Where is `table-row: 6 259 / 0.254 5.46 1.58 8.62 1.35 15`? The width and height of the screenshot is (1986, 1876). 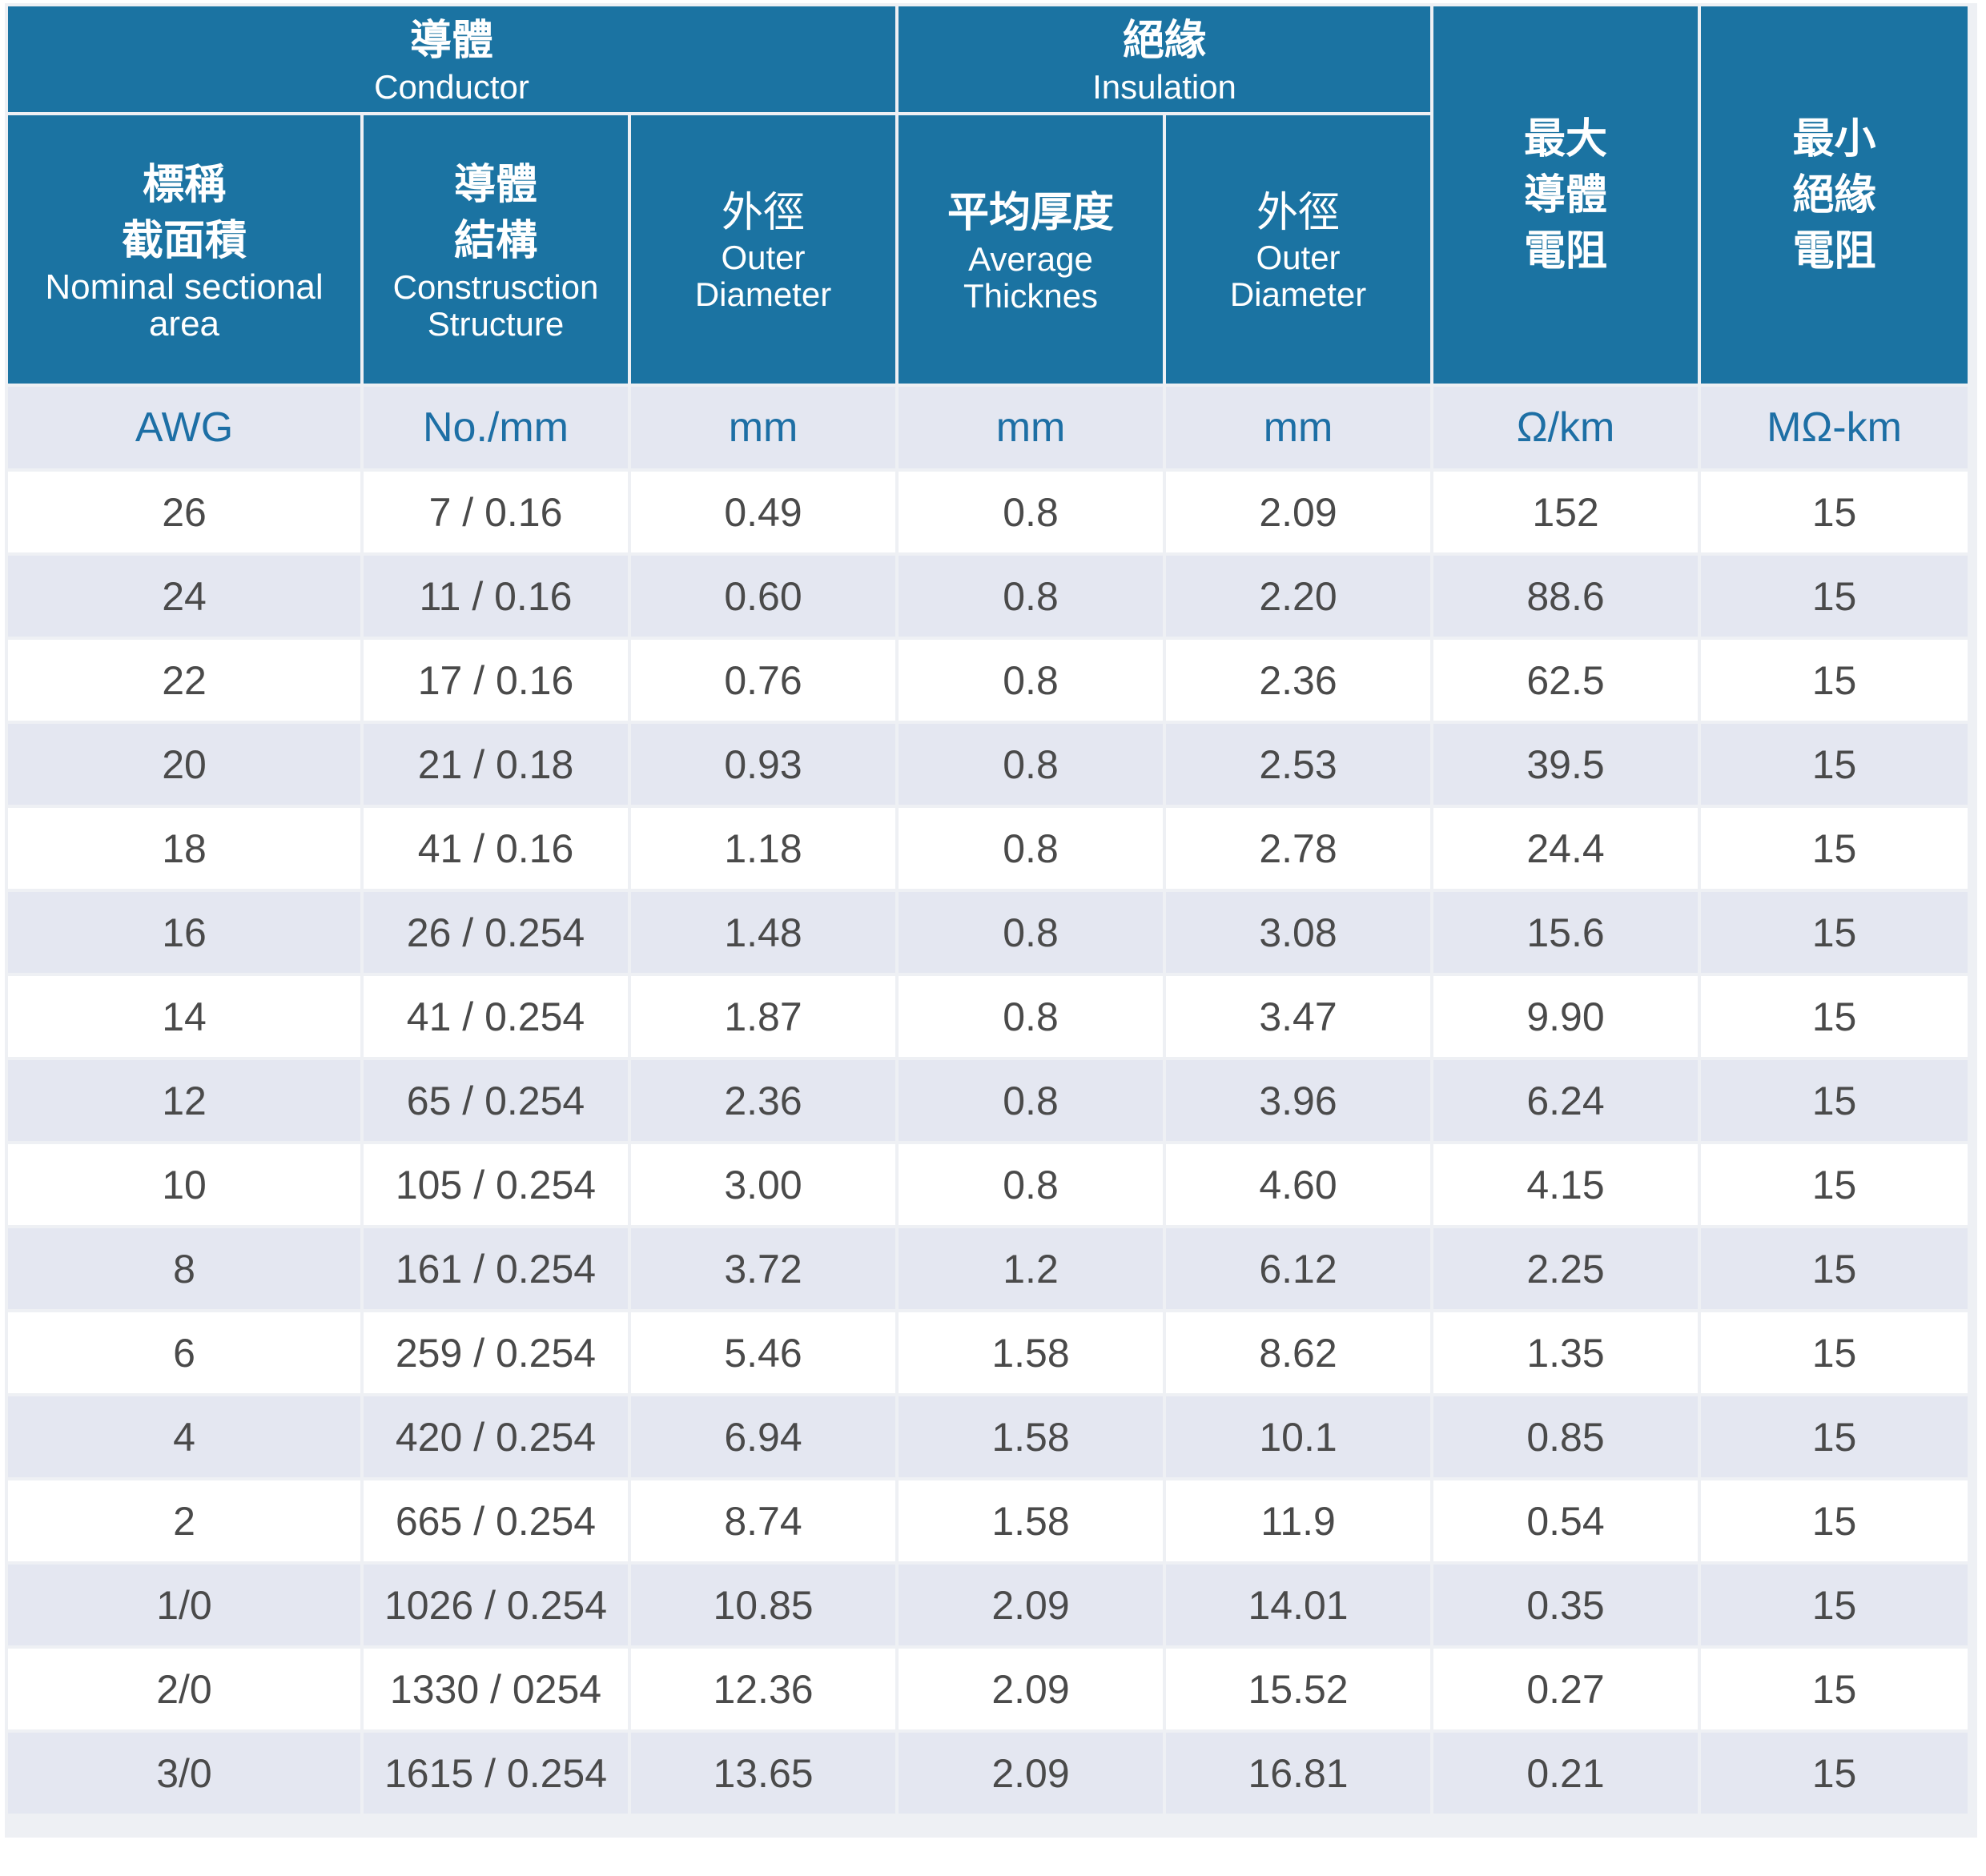 table-row: 6 259 / 0.254 5.46 1.58 8.62 1.35 15 is located at coordinates (988, 1352).